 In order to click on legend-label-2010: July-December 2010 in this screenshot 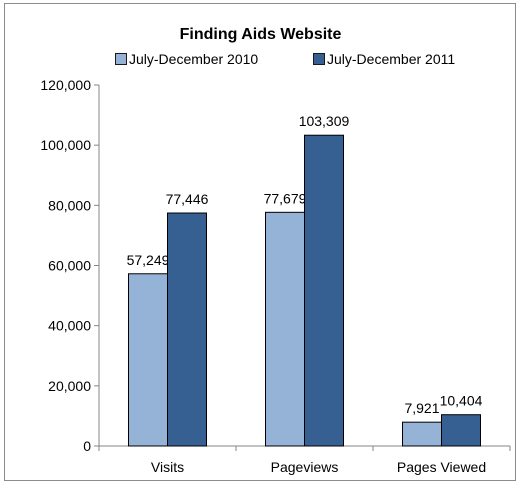, I will do `click(194, 59)`.